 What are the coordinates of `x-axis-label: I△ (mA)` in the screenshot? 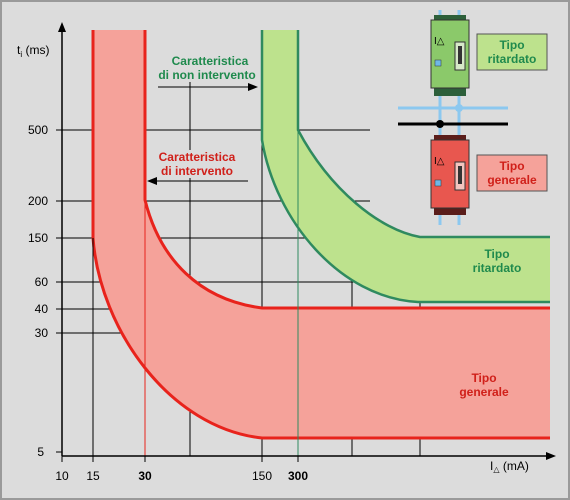 It's located at (509, 466).